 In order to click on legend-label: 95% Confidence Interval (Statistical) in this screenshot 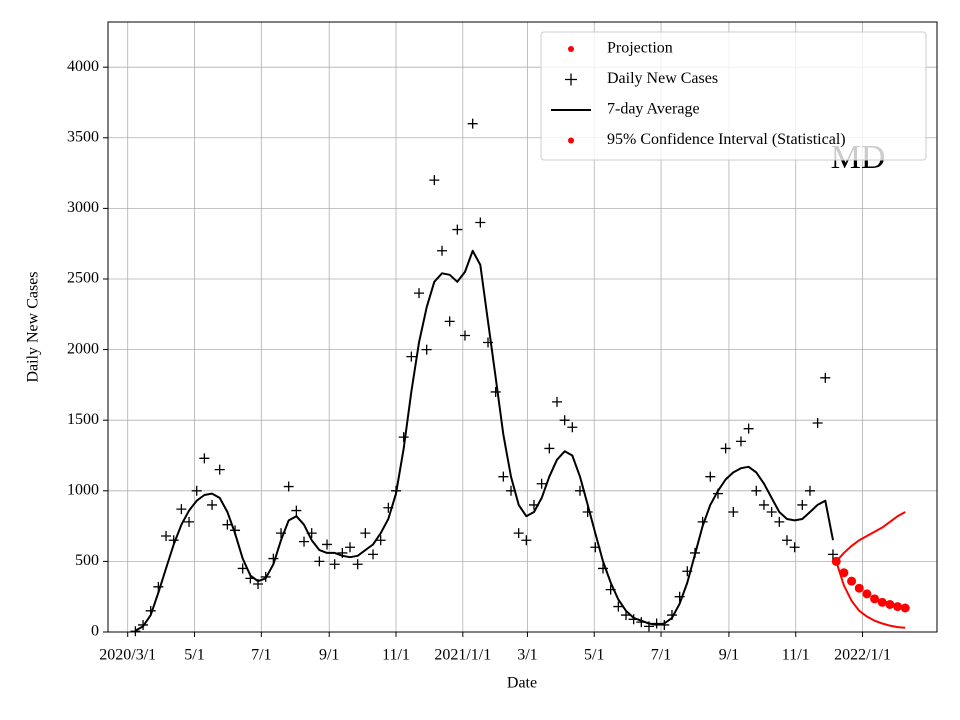, I will do `click(726, 139)`.